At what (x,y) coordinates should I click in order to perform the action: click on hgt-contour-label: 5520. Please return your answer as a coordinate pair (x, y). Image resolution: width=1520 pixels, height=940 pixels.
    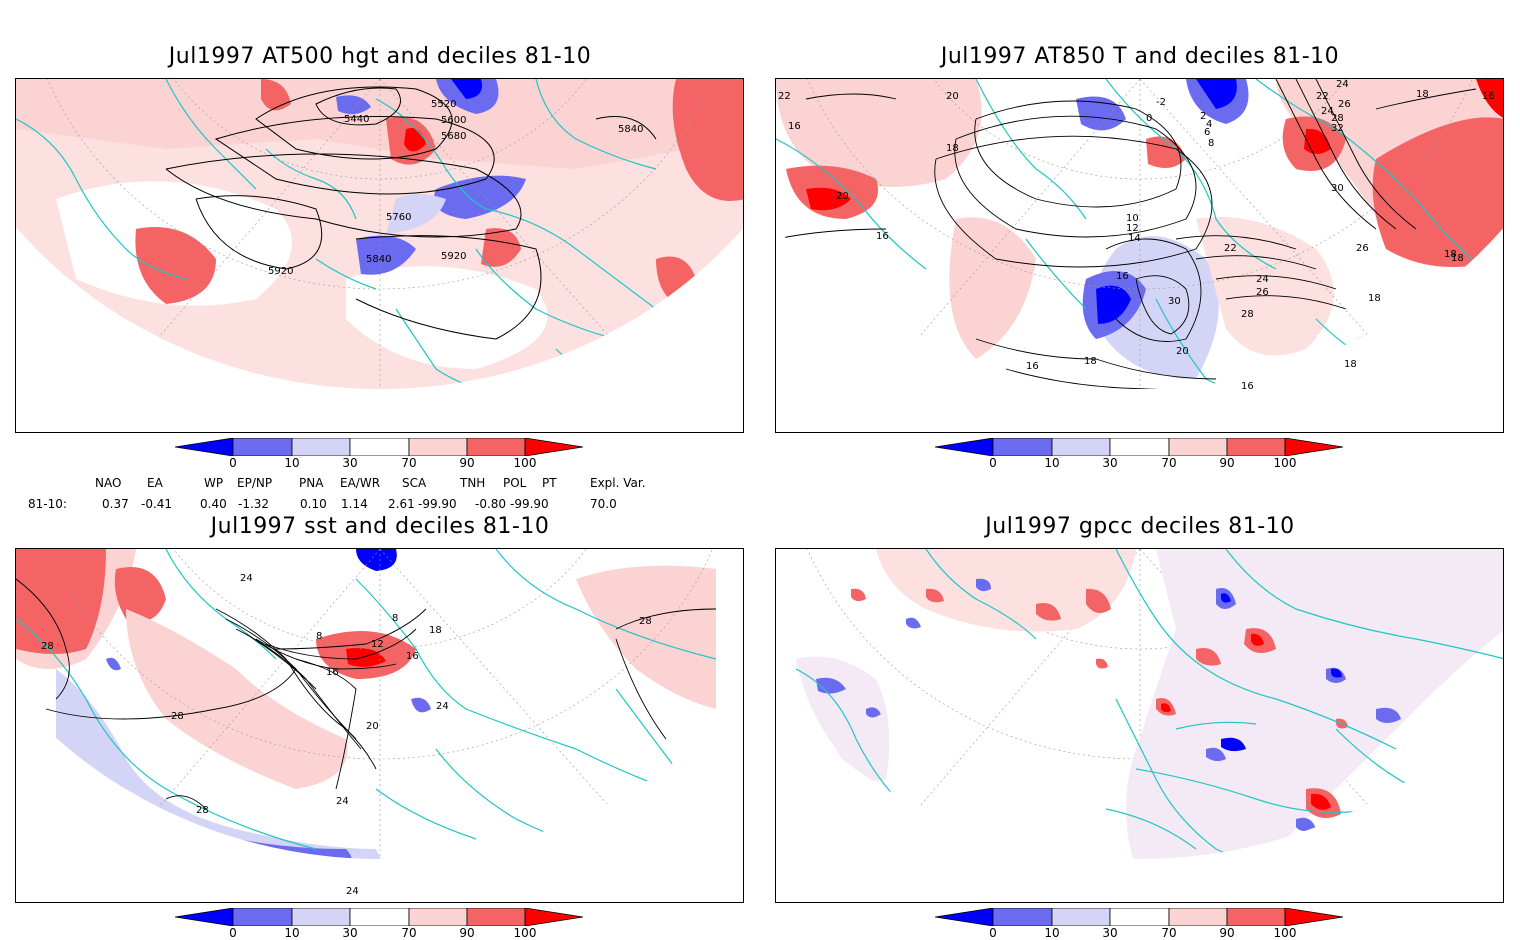
    Looking at the image, I should click on (443, 104).